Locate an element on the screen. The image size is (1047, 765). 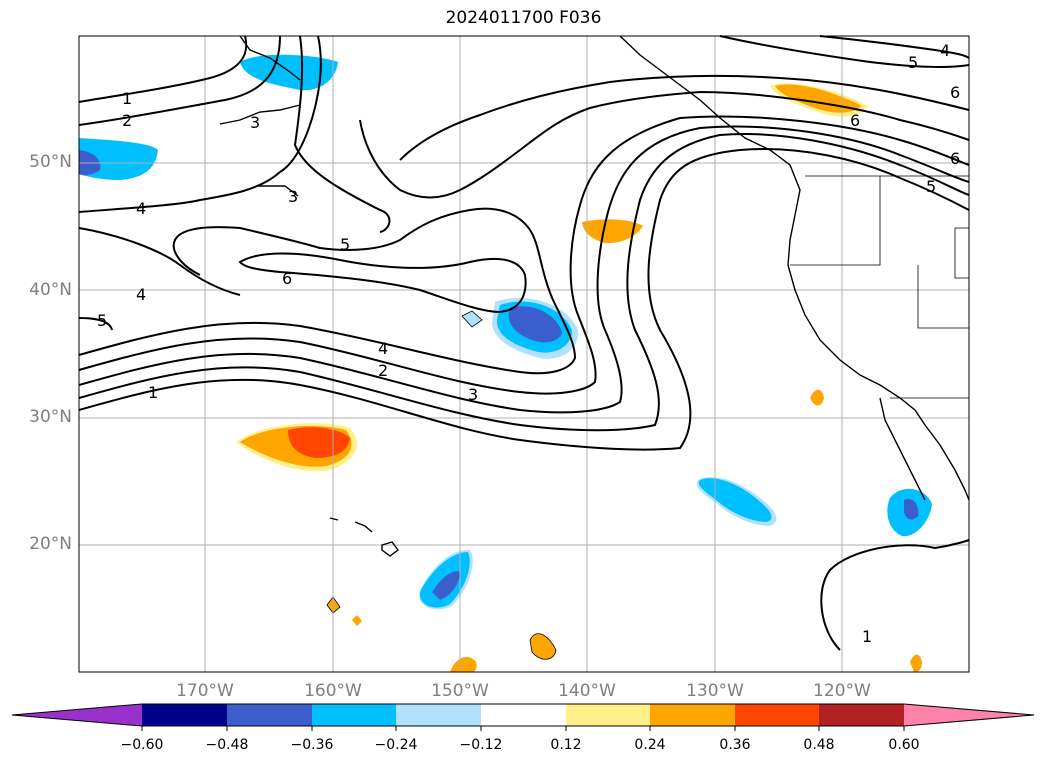
coastline is located at coordinates (902, 449).